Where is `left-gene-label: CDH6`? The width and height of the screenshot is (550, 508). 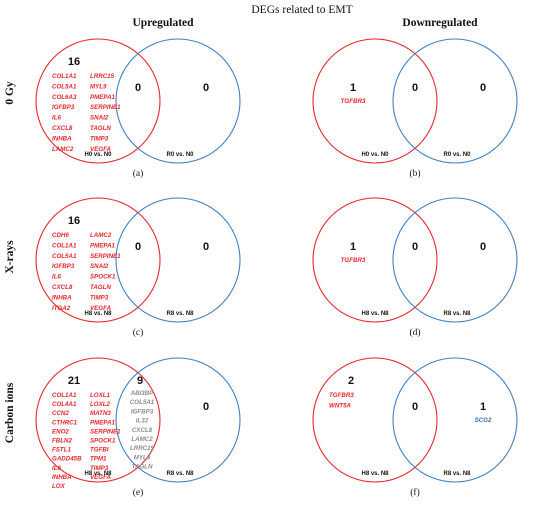 left-gene-label: CDH6 is located at coordinates (60, 235).